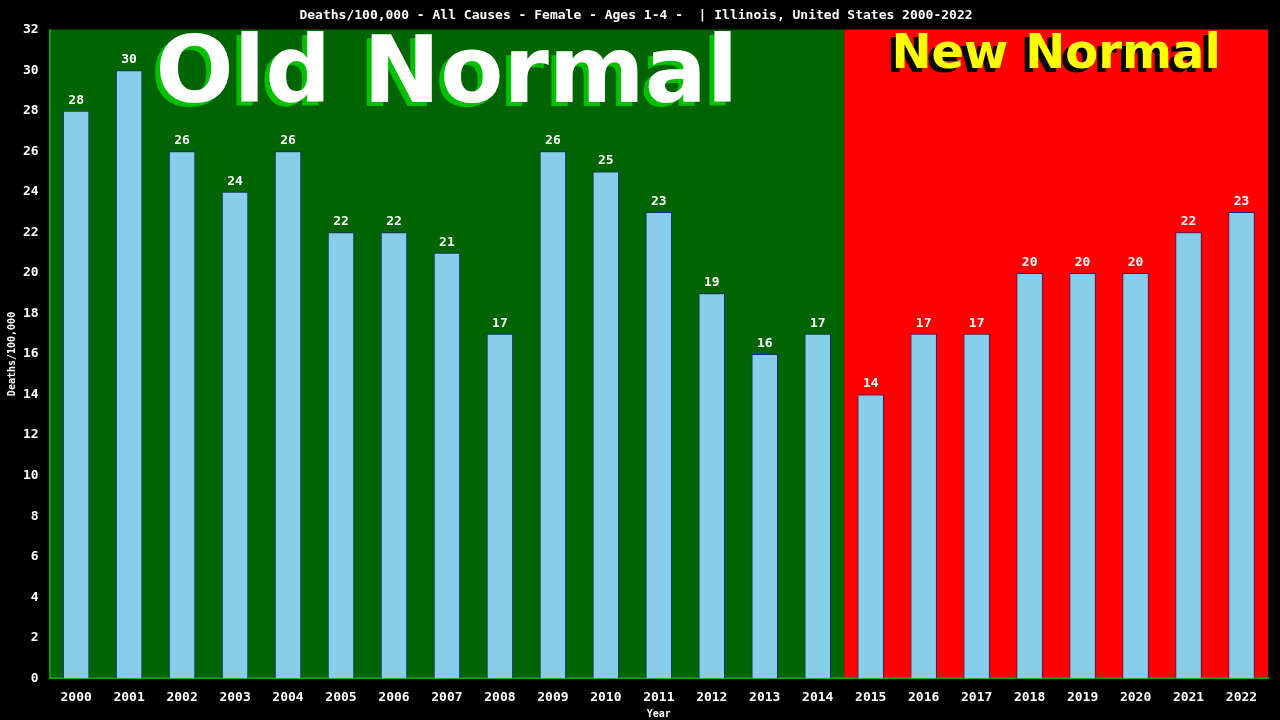 Image resolution: width=1280 pixels, height=720 pixels. Describe the element at coordinates (870, 383) in the screenshot. I see `data-label: 14` at that location.